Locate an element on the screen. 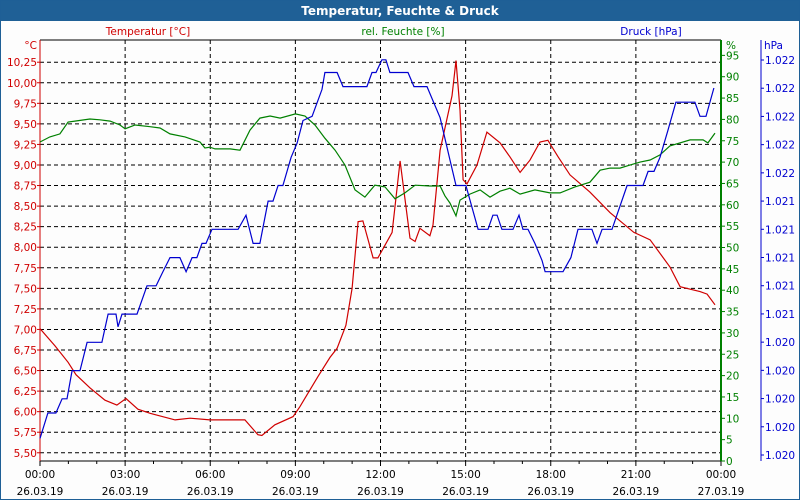  temperature-tick-label: 10,25 is located at coordinates (22, 63).